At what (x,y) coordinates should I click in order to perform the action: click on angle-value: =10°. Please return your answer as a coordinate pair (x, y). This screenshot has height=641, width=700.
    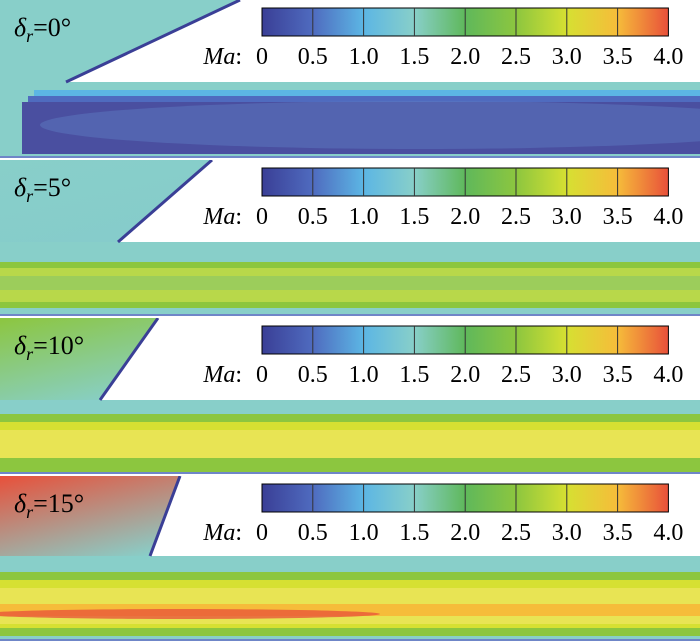
    Looking at the image, I should click on (58, 345).